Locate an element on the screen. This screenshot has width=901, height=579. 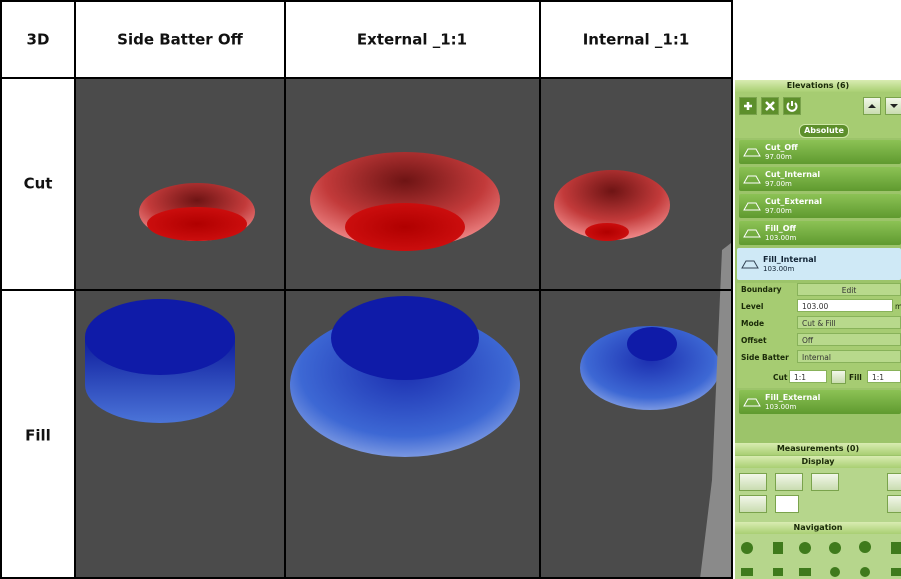
measurements-header: Measurements (0) is located at coordinates (818, 449).